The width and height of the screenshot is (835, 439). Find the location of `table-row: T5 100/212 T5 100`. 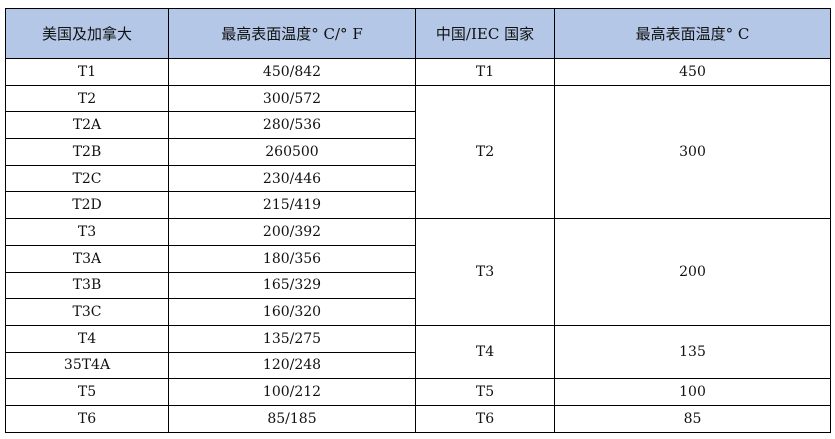

table-row: T5 100/212 T5 100 is located at coordinates (418, 392).